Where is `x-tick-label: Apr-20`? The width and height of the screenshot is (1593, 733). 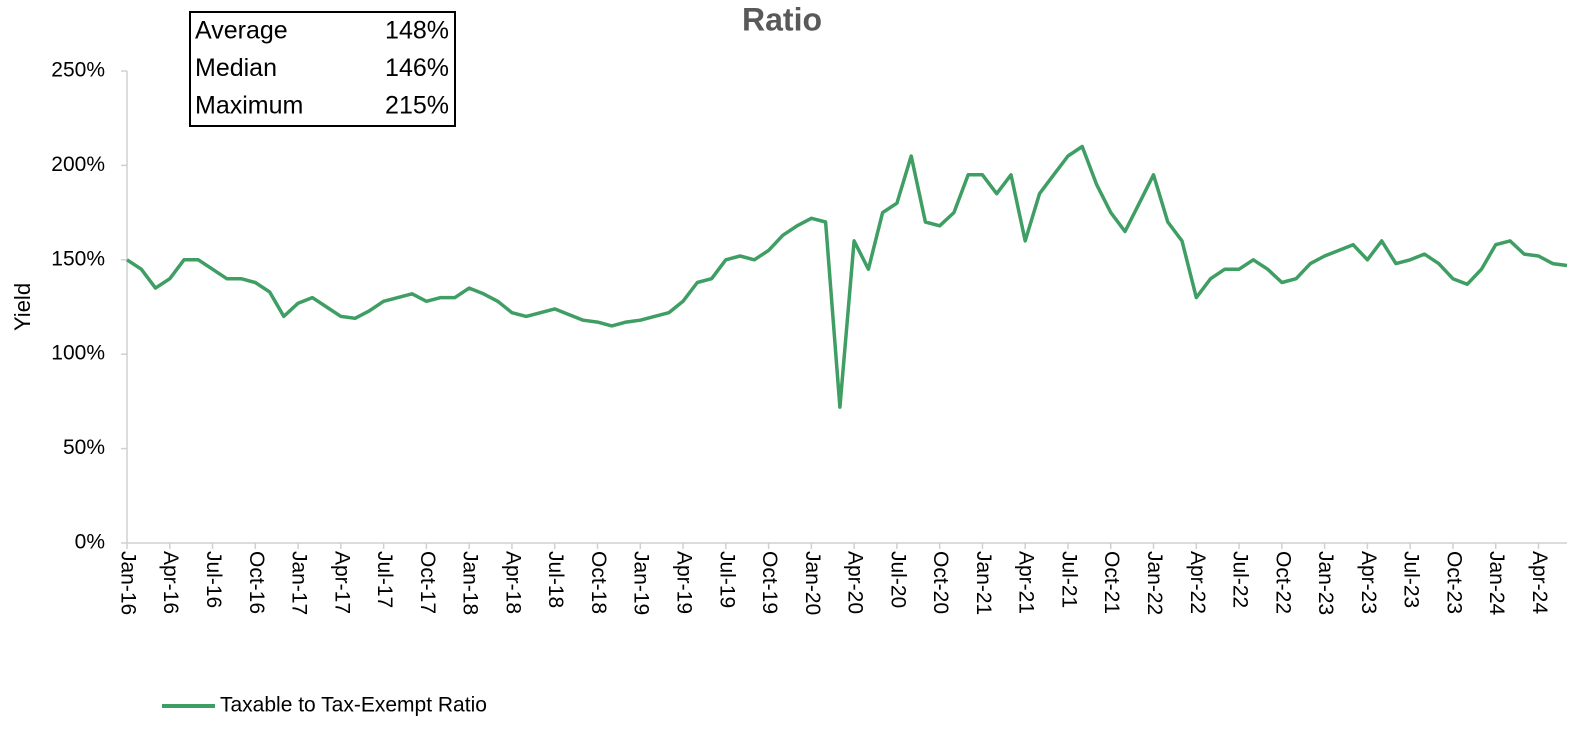 x-tick-label: Apr-20 is located at coordinates (855, 582).